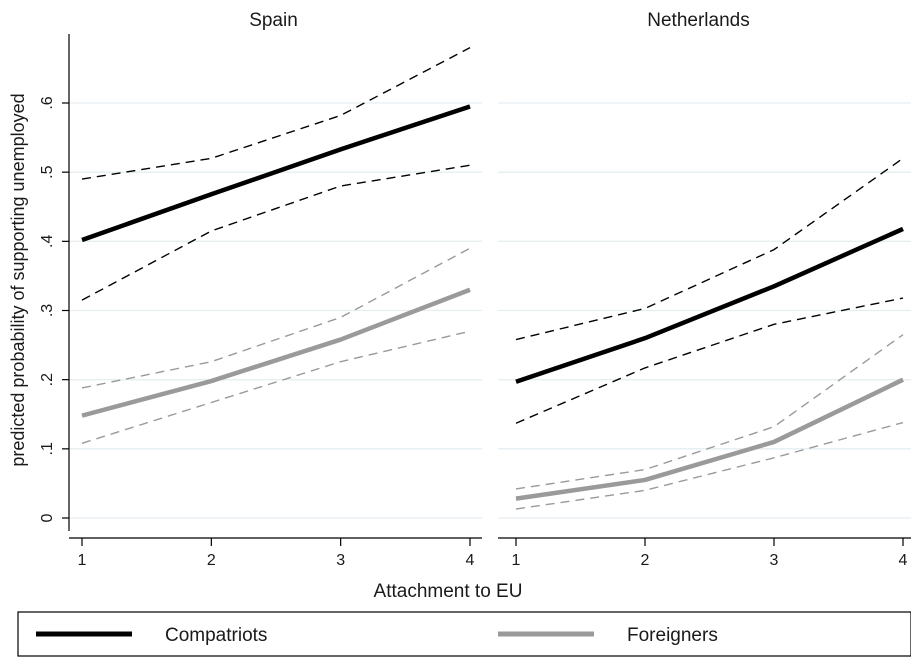 The width and height of the screenshot is (911, 657). I want to click on legend-label-compatriots: Compatriots, so click(216, 635).